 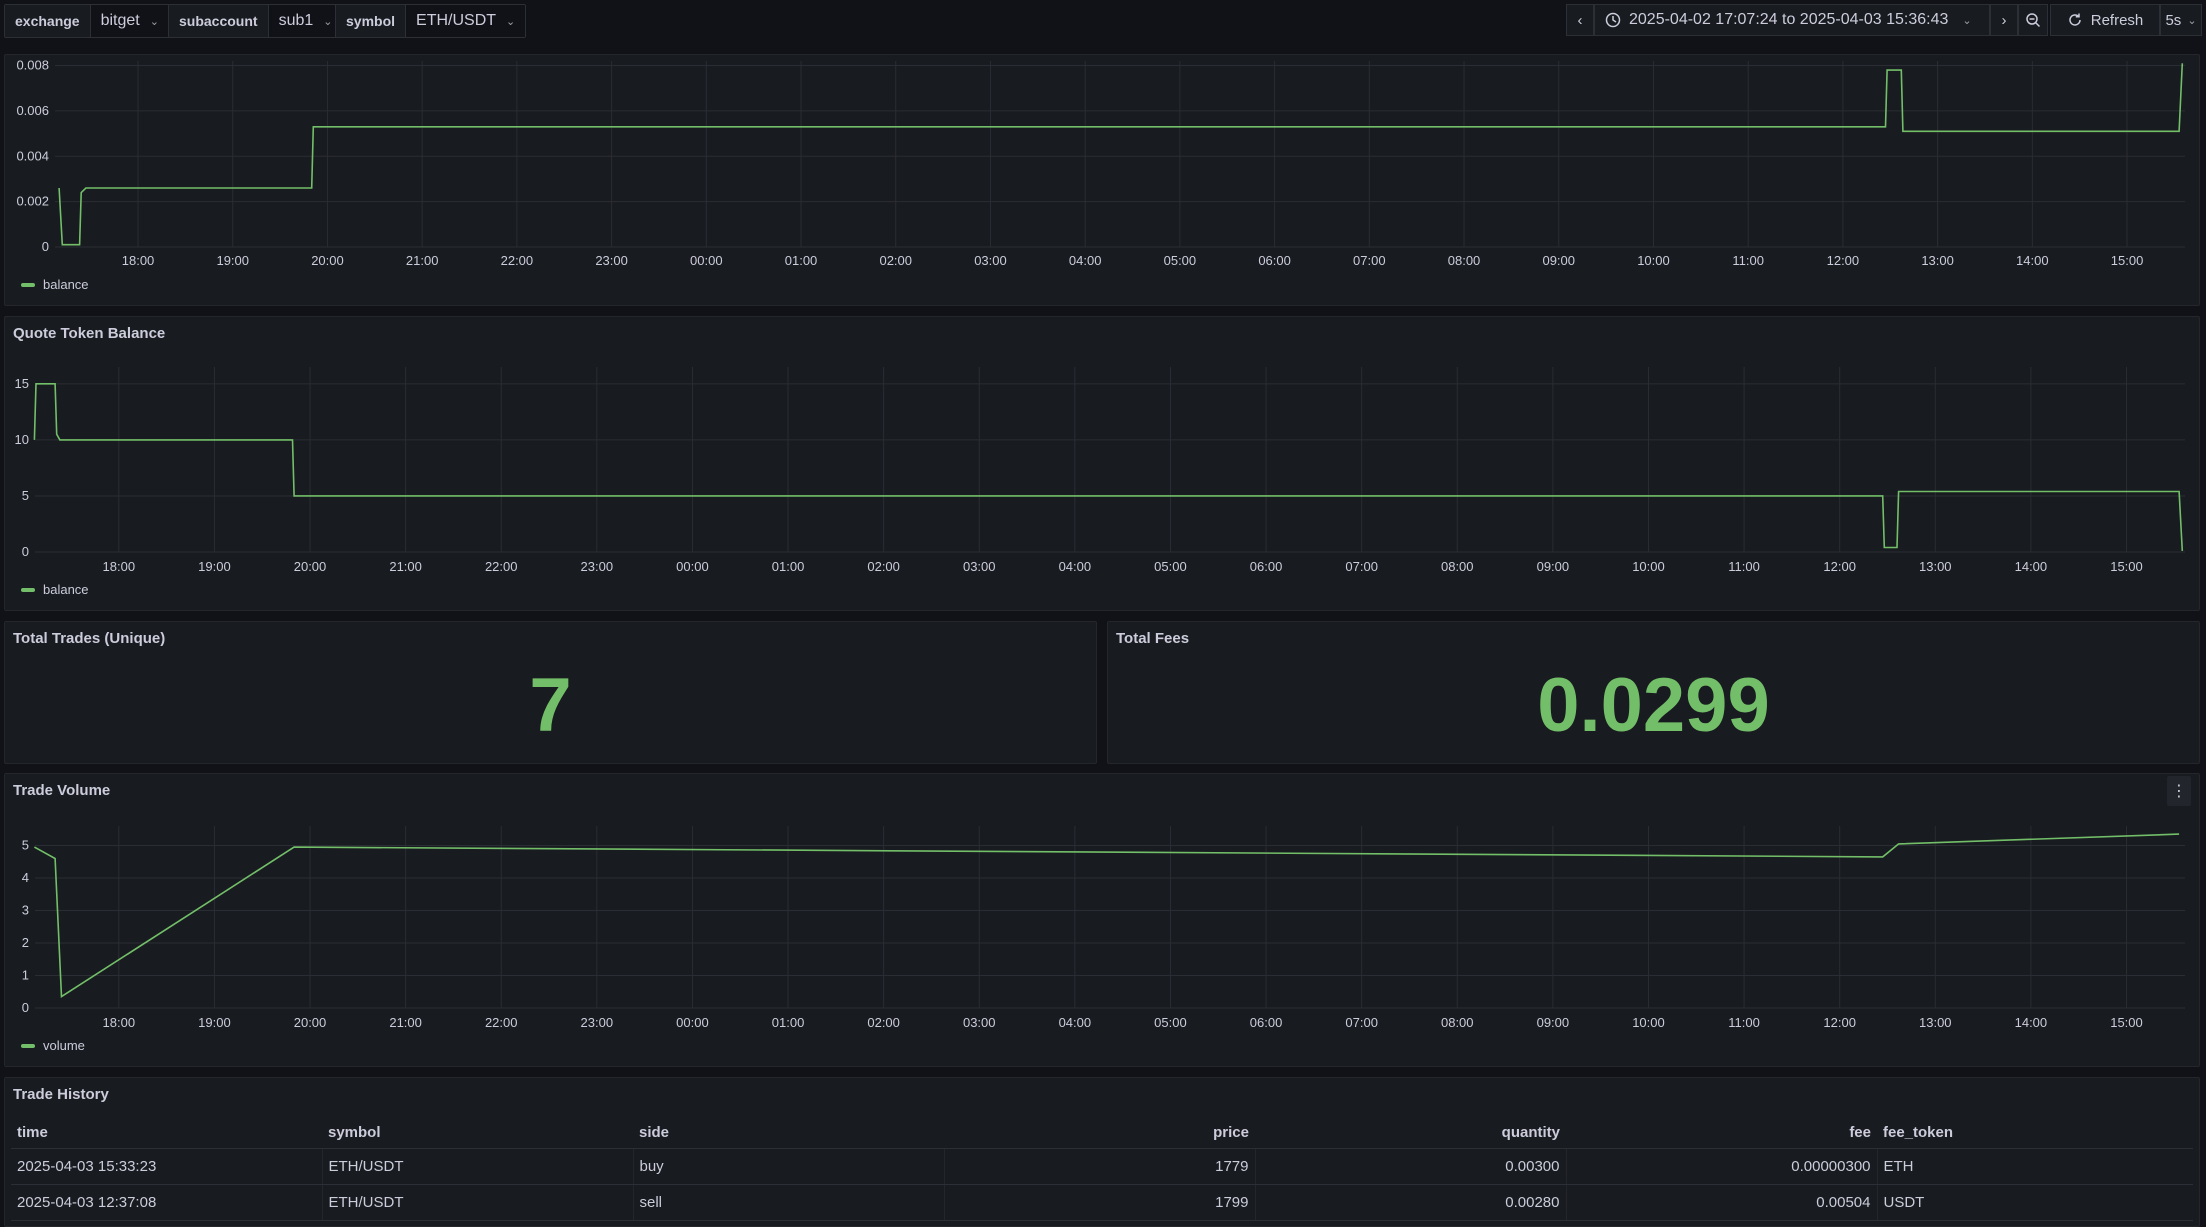 I want to click on y-tick-label: 0.004, so click(x=32, y=155).